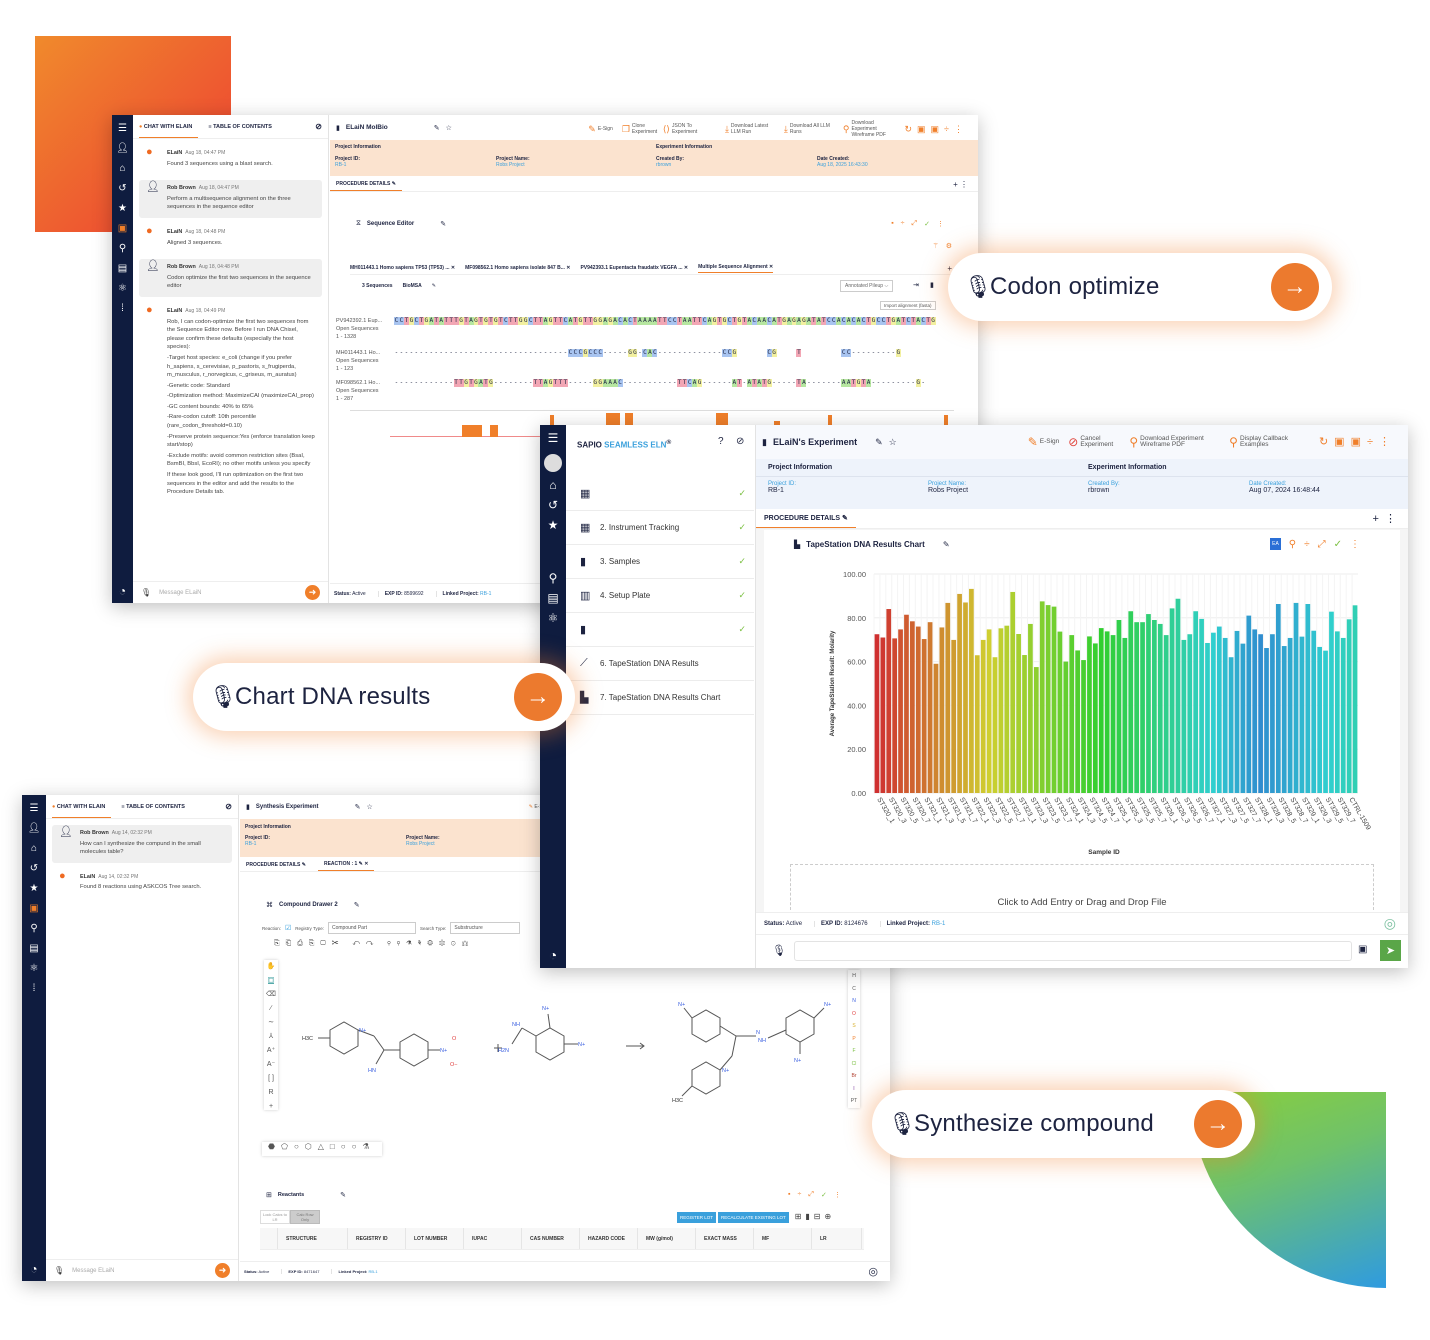  Describe the element at coordinates (639, 129) in the screenshot. I see `toolbar-button: ❐ Clone Experiment` at that location.